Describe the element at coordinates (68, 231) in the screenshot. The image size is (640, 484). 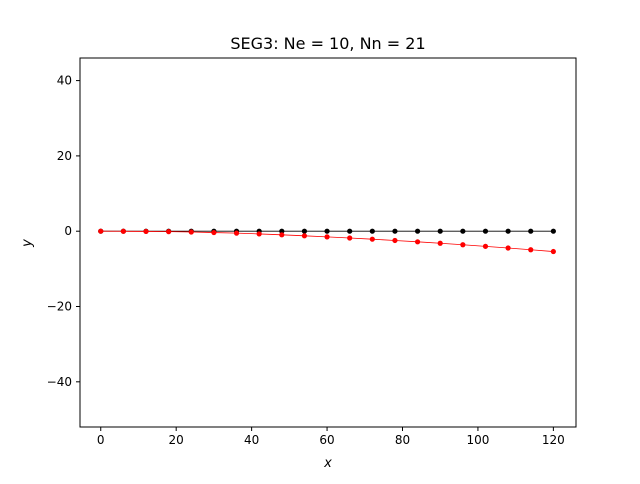
I see `y-tick-label: 0` at that location.